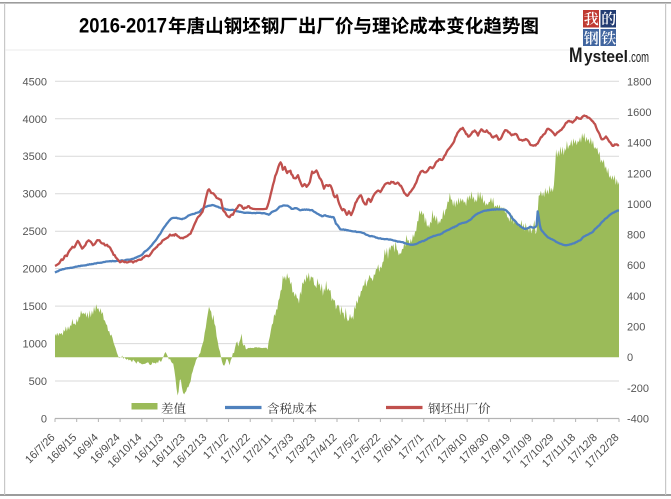  I want to click on svg-text: .com, so click(639, 57).